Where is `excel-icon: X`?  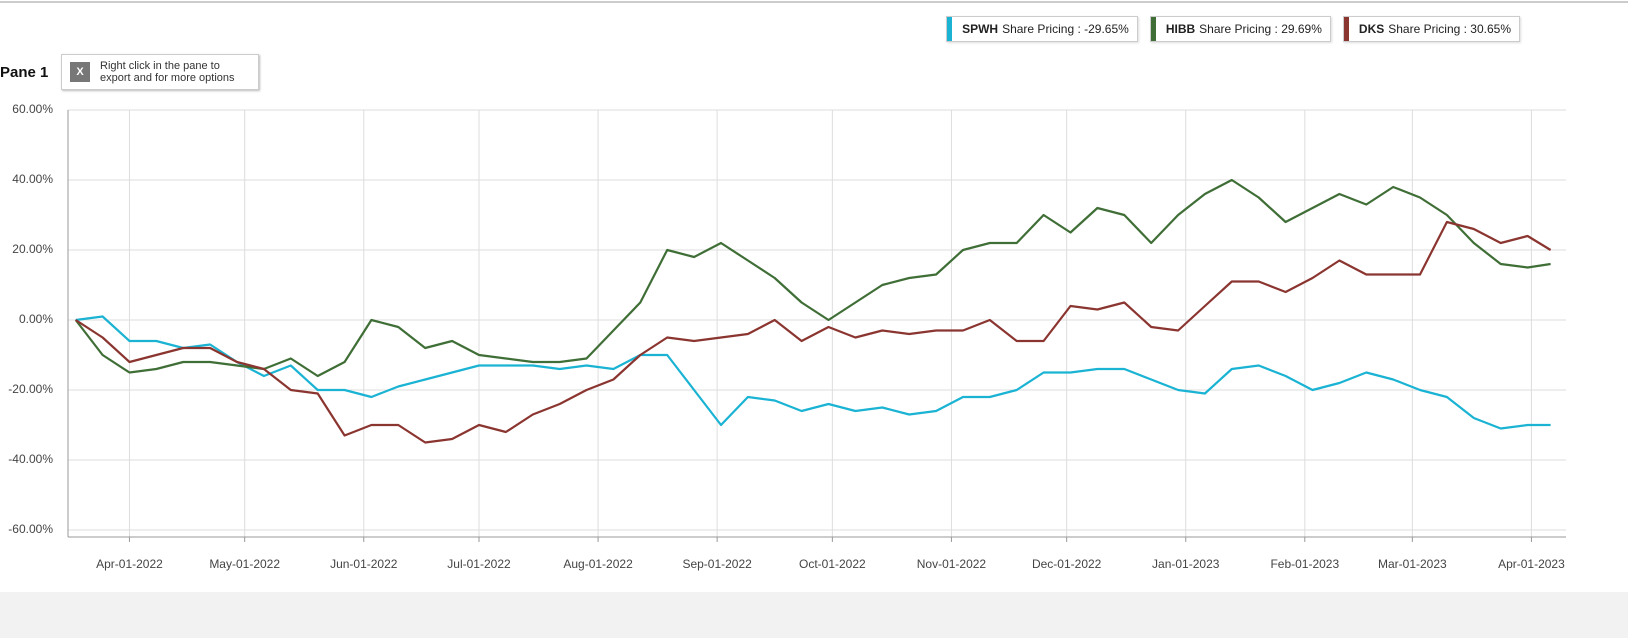 excel-icon: X is located at coordinates (80, 72).